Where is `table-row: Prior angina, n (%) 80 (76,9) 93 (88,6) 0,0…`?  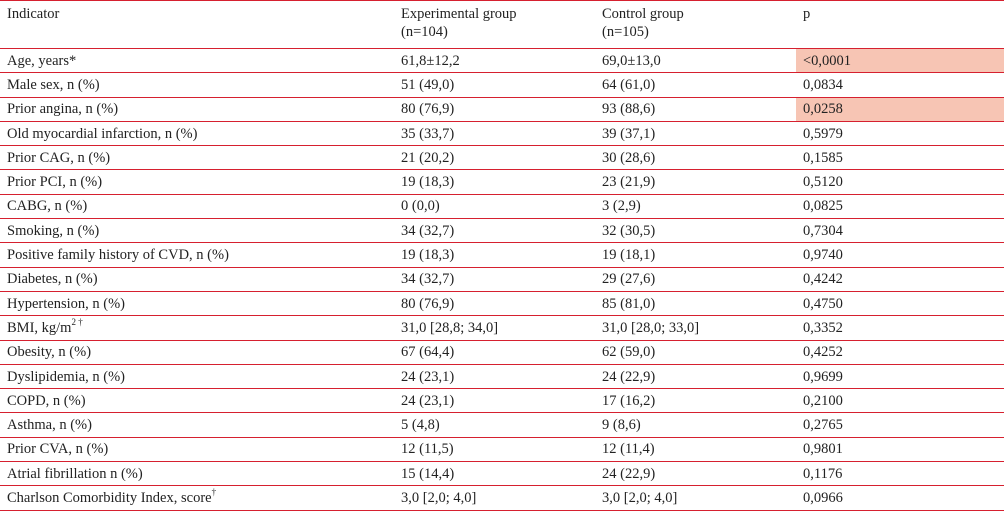 table-row: Prior angina, n (%) 80 (76,9) 93 (88,6) 0,0… is located at coordinates (502, 109).